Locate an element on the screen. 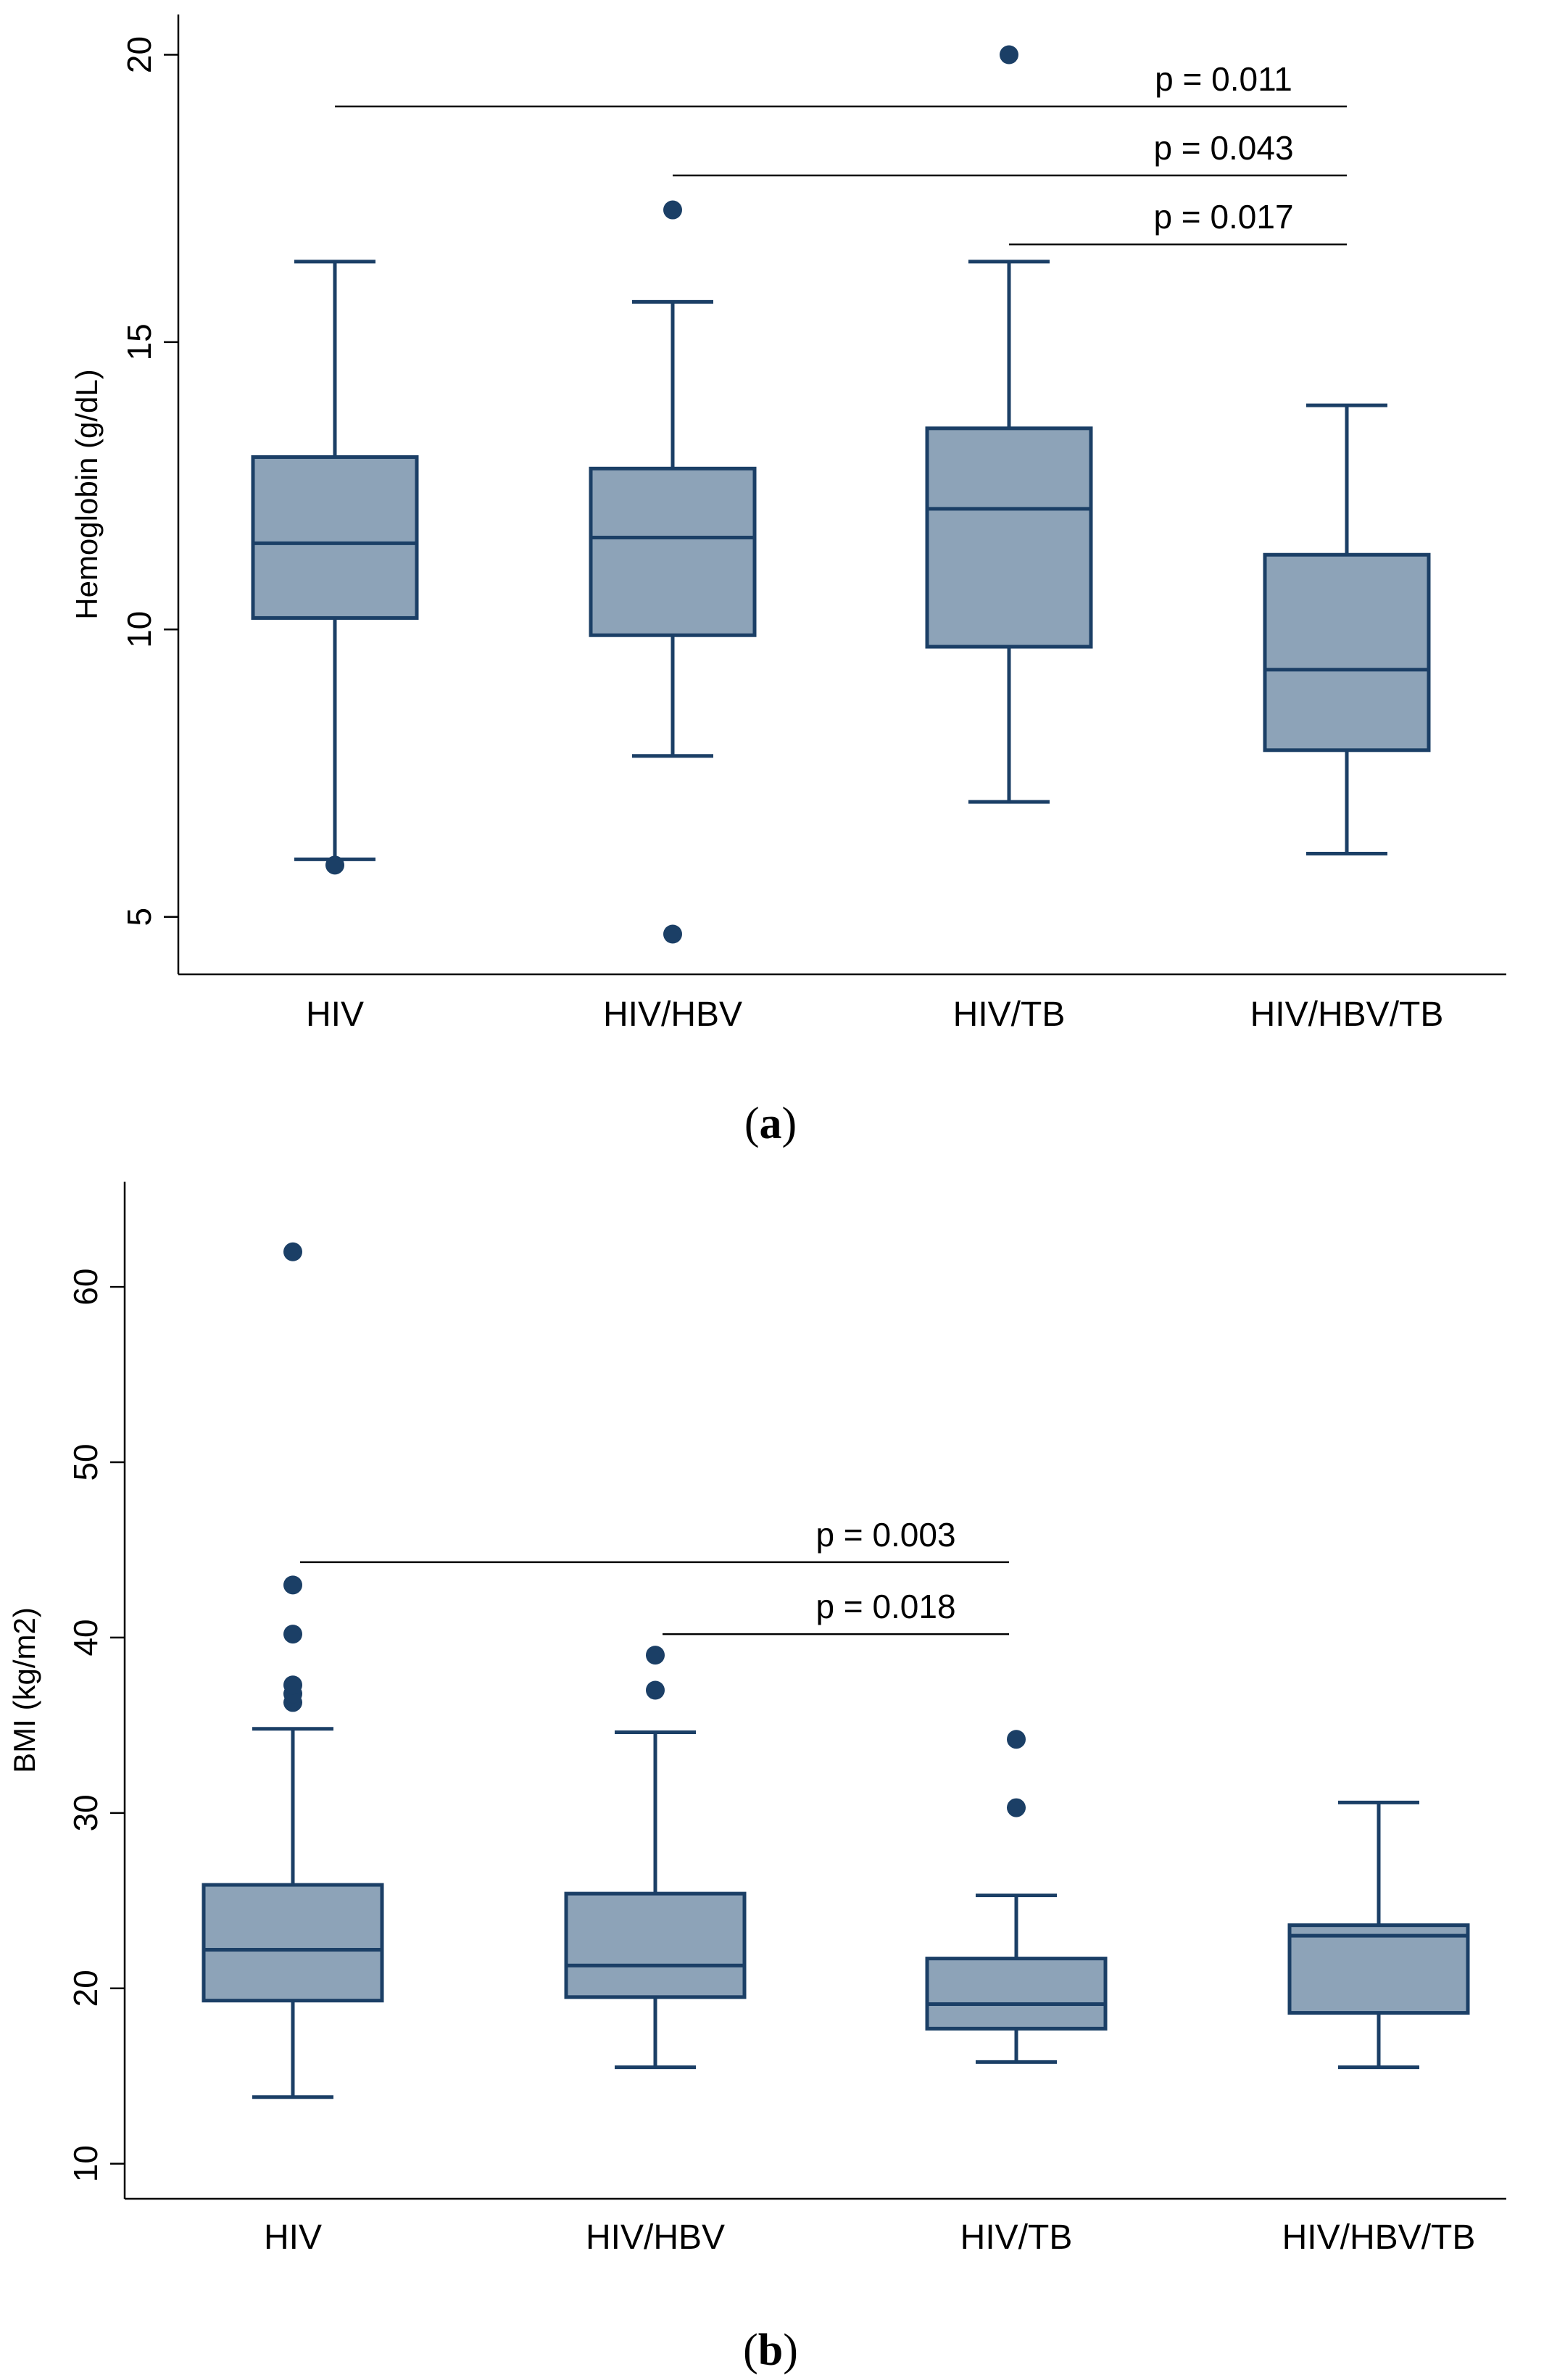  panel-a-y-axis-title: Hemoglobin (g/dL) is located at coordinates (87, 494).